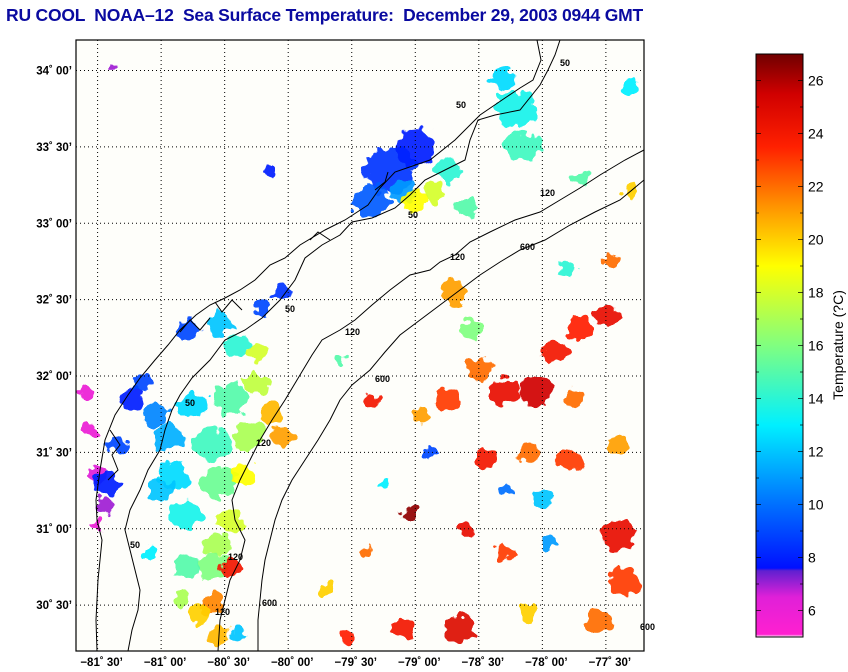 Image resolution: width=848 pixels, height=672 pixels. What do you see at coordinates (816, 399) in the screenshot?
I see `colorbar-tick-label: 14` at bounding box center [816, 399].